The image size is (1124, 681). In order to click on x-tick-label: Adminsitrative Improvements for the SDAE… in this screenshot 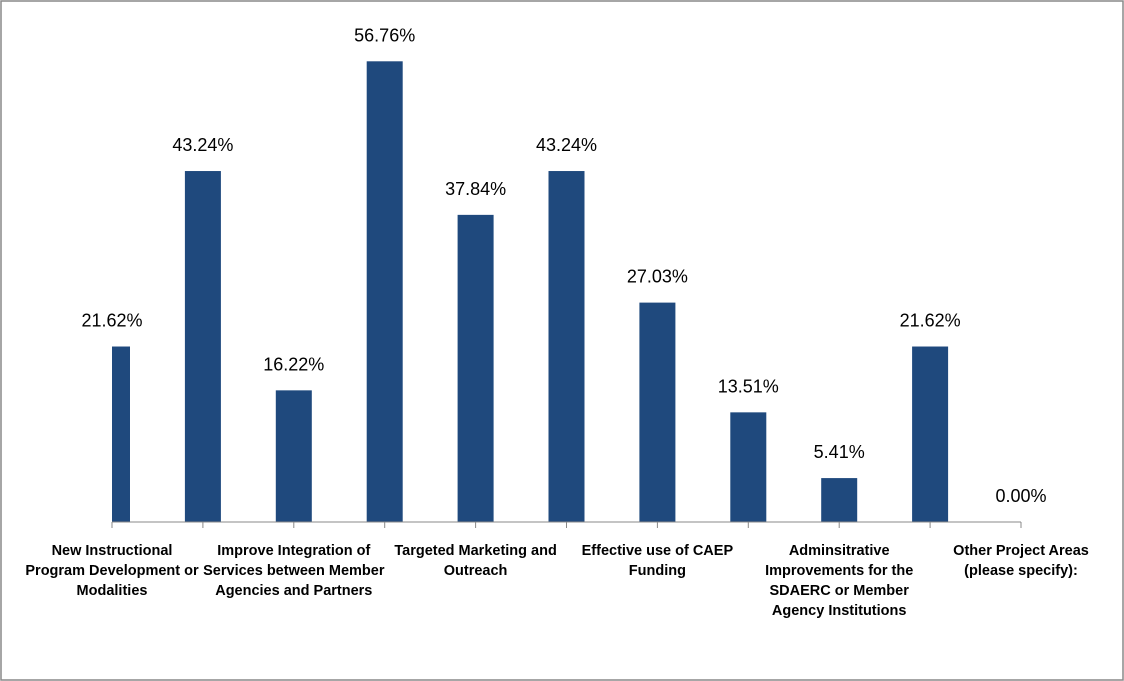, I will do `click(839, 581)`.